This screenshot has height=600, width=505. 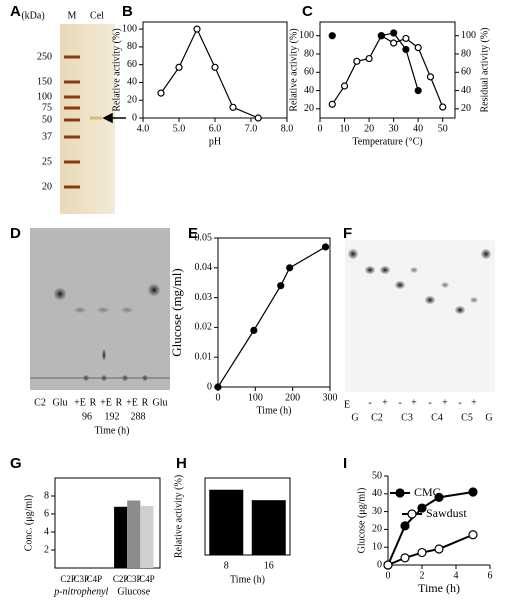 What do you see at coordinates (456, 575) in the screenshot?
I see `x-tick-label: 4` at bounding box center [456, 575].